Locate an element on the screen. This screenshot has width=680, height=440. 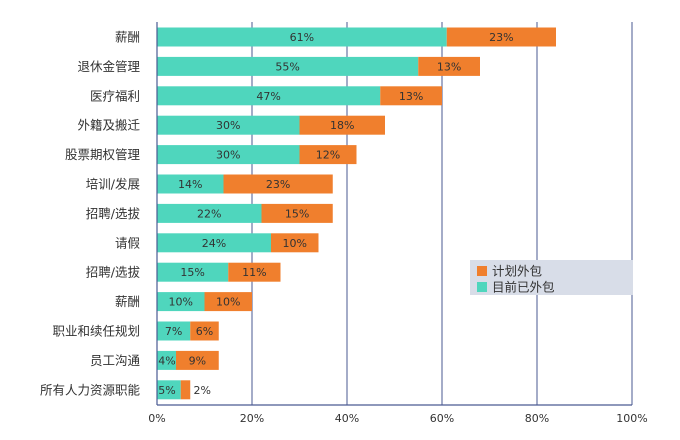
category-label: 退休金管理 is located at coordinates (108, 66).